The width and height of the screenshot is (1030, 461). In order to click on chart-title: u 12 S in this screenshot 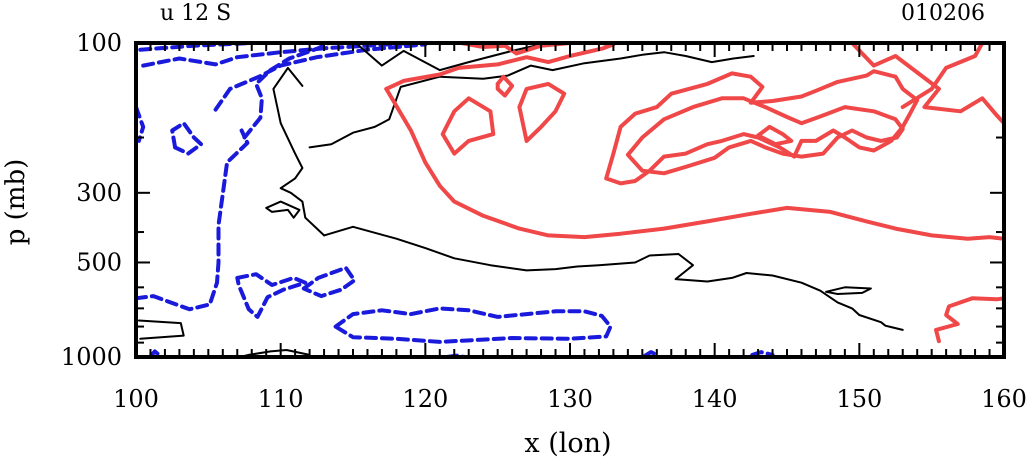, I will do `click(195, 13)`.